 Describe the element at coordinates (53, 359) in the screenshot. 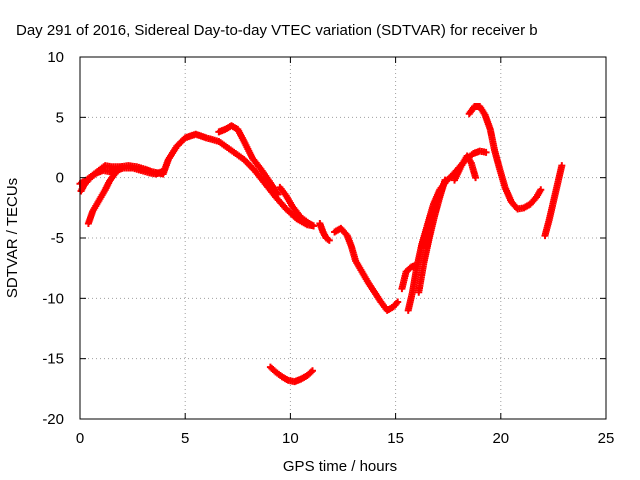

I see `y-tick-label: -15` at that location.